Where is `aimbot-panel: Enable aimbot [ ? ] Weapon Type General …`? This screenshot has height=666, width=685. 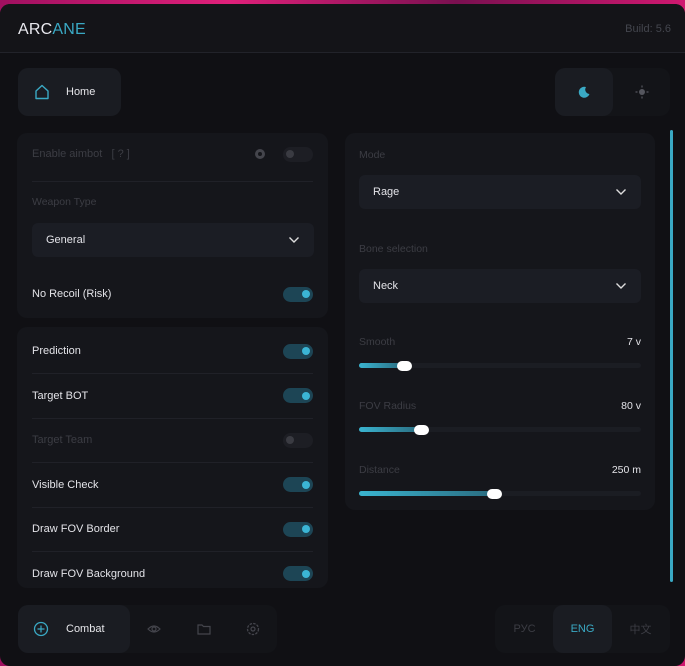
aimbot-panel: Enable aimbot [ ? ] Weapon Type General … is located at coordinates (172, 225).